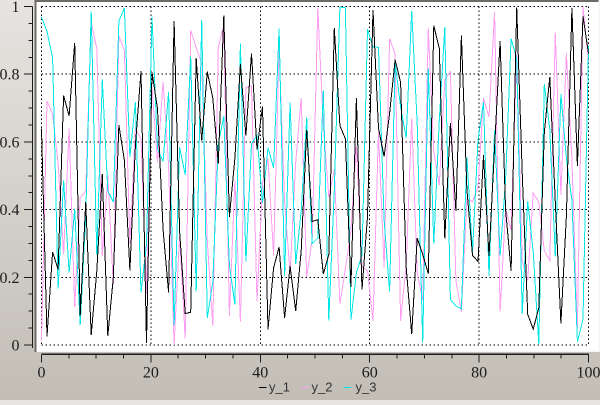 The image size is (600, 405). I want to click on svg-text: 20, so click(151, 373).